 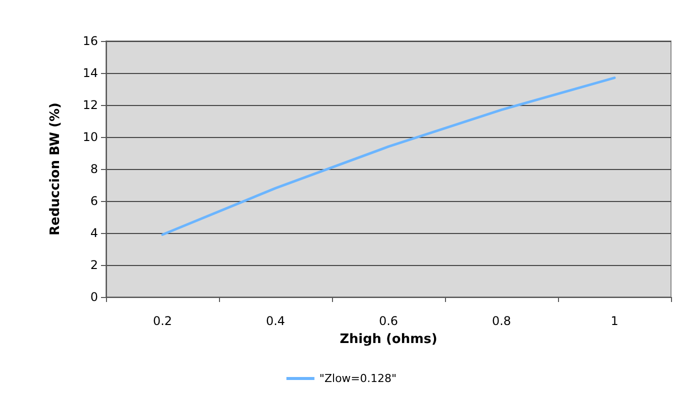 What do you see at coordinates (90, 105) in the screenshot?
I see `y-tick-label: 12` at bounding box center [90, 105].